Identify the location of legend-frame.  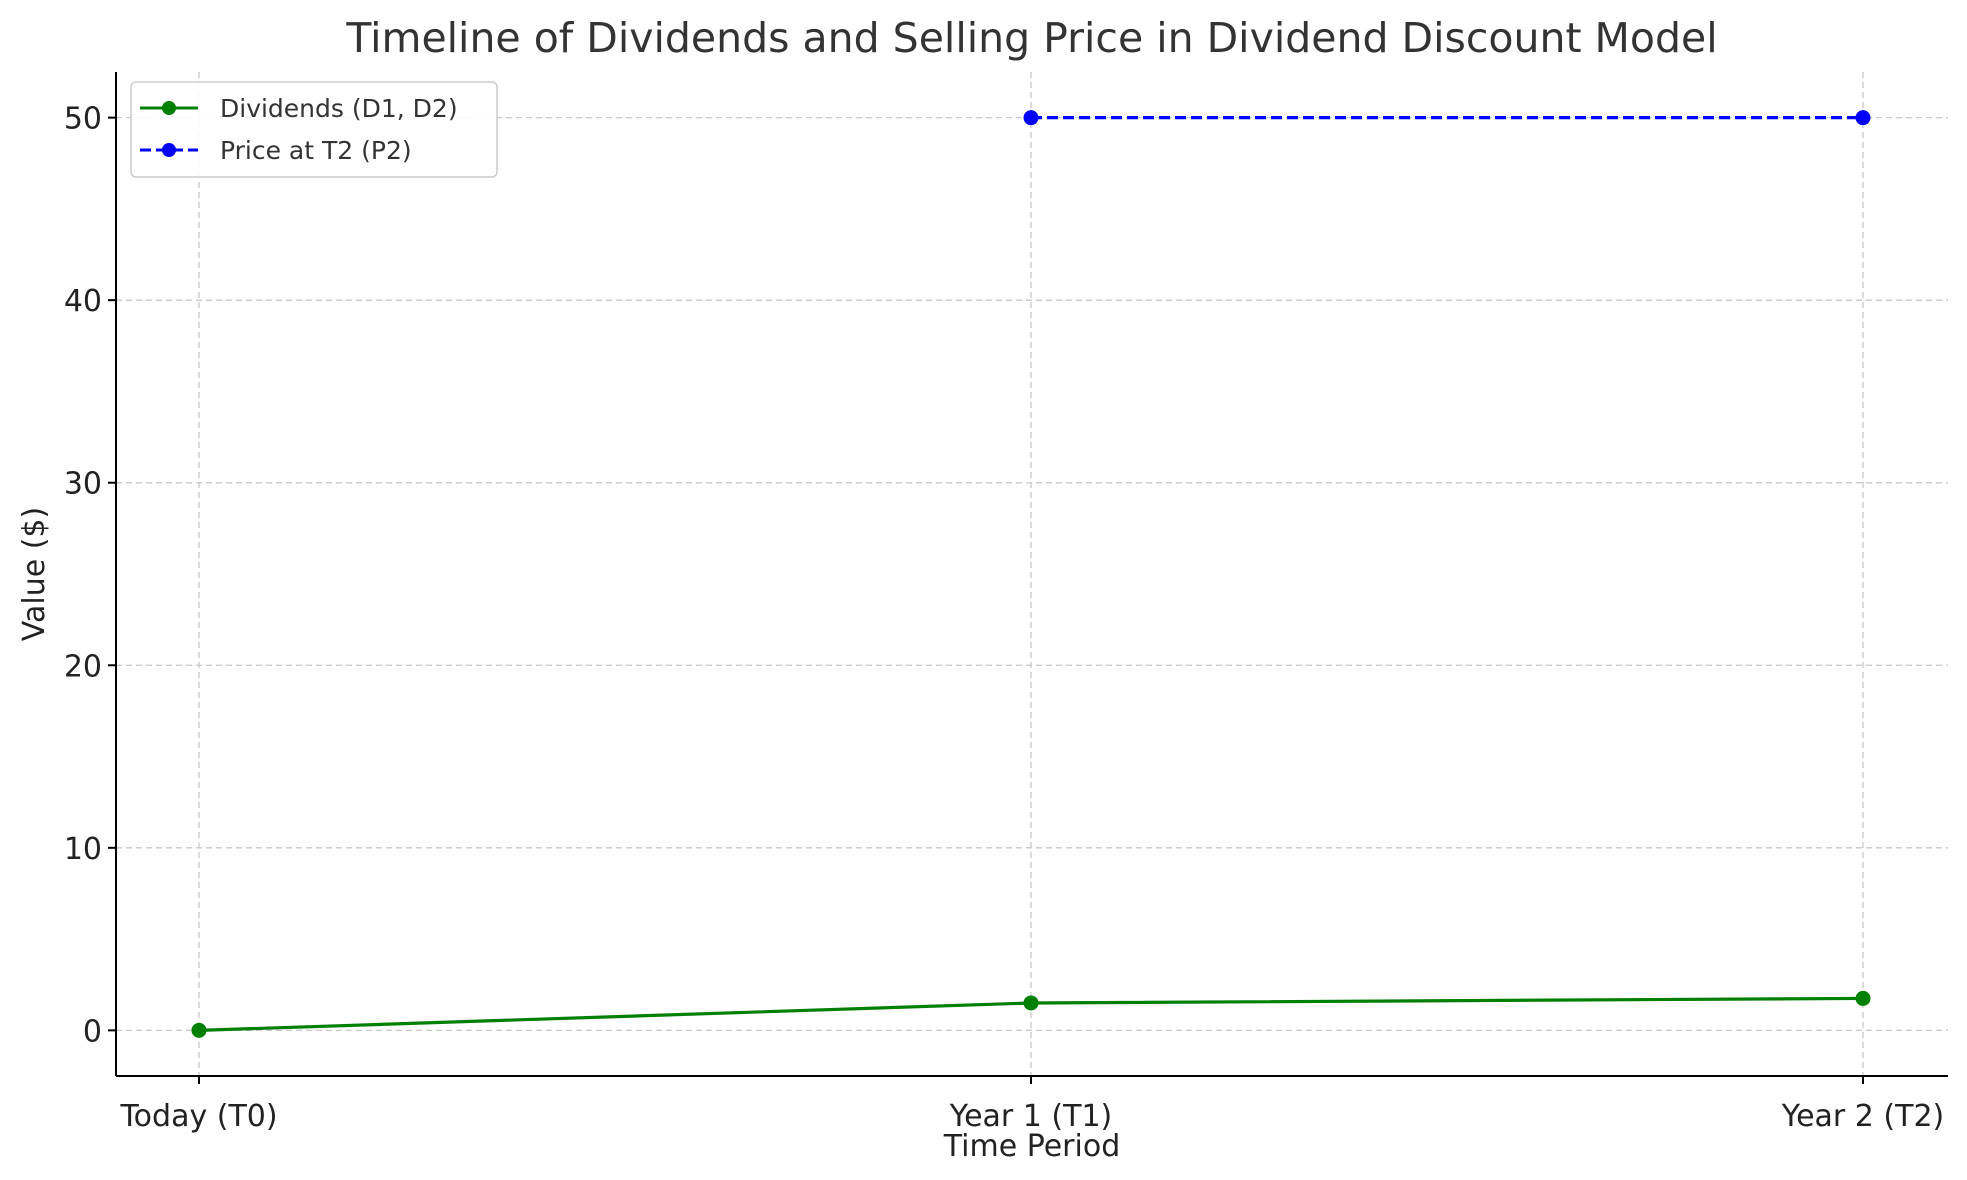
(314, 129).